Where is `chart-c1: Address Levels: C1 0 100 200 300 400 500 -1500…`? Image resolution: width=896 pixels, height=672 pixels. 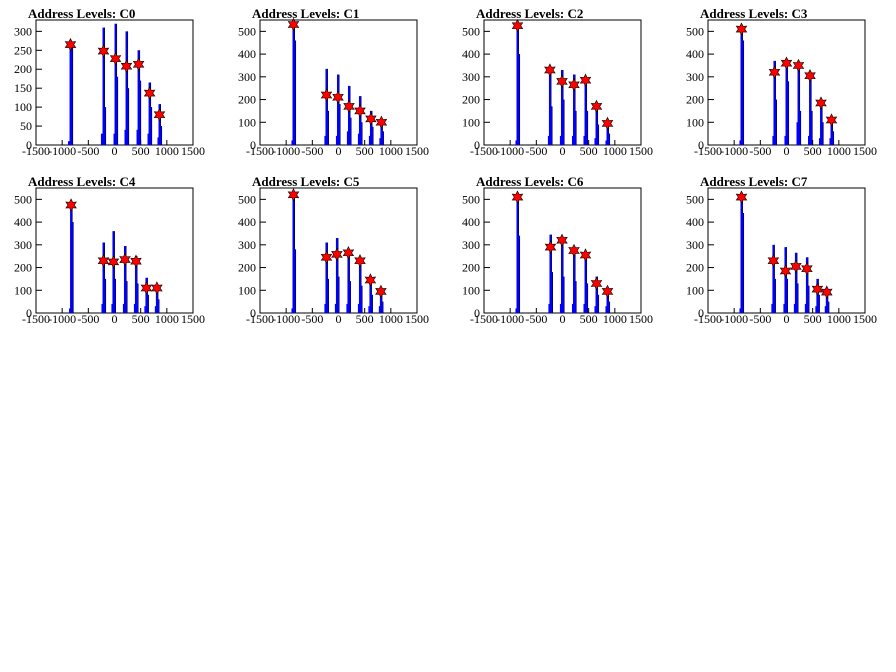
chart-c1: Address Levels: C1 0 100 200 300 400 500 -1500… is located at coordinates (333, 82).